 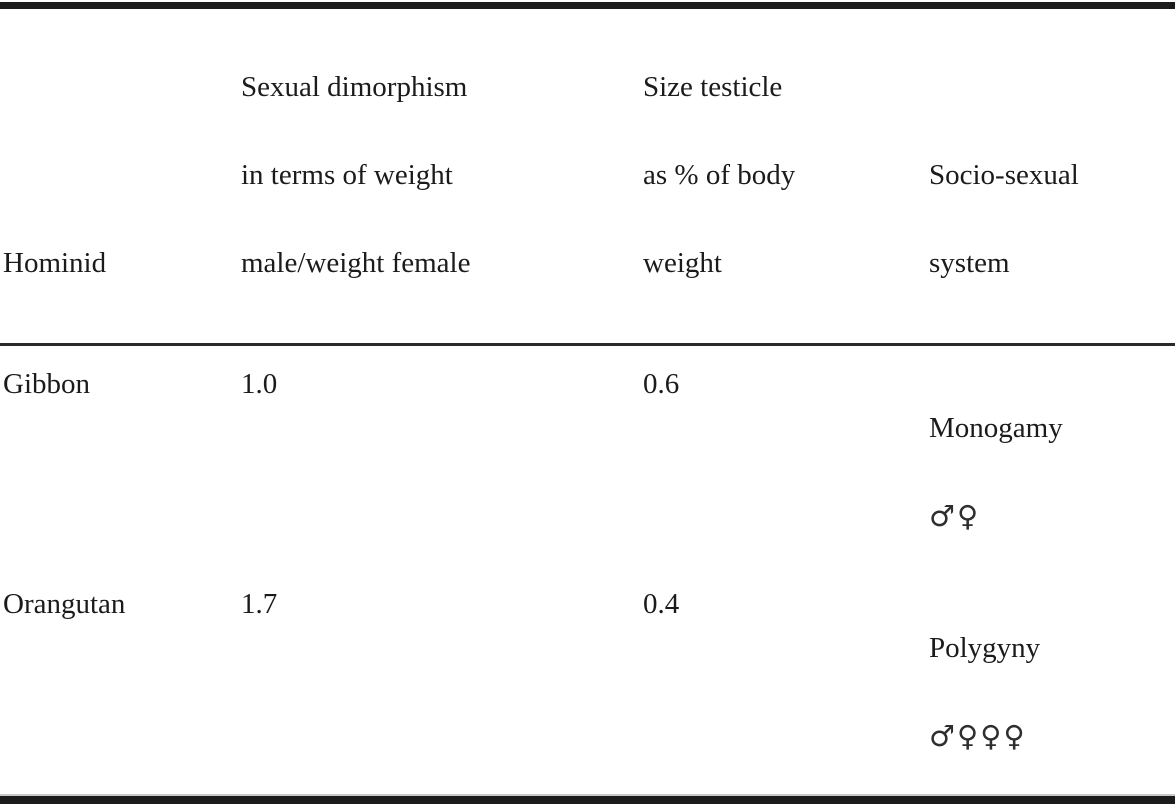 I want to click on gender-symbols: ♂♀, so click(x=955, y=516).